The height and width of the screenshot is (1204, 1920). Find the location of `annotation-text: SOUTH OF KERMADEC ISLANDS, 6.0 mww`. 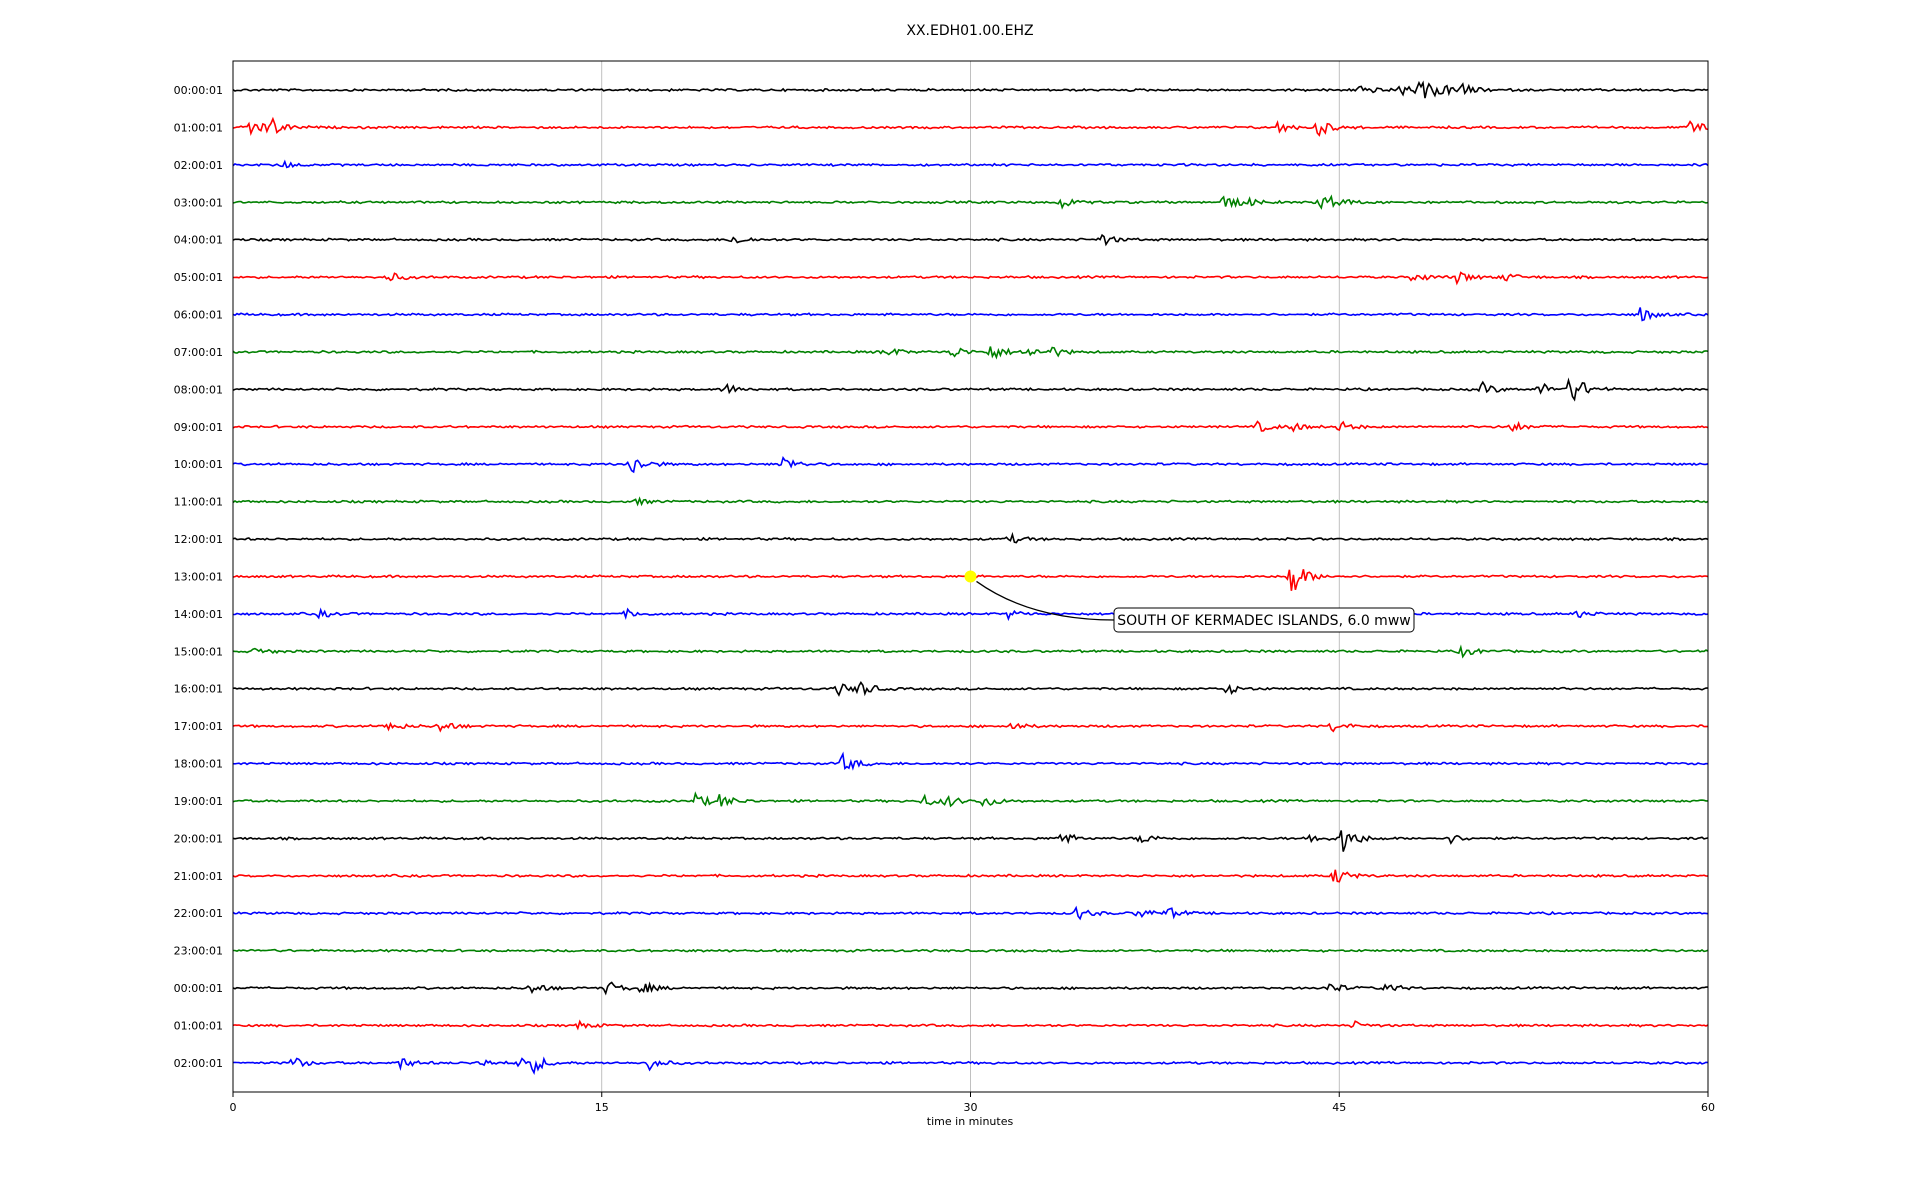

annotation-text: SOUTH OF KERMADEC ISLANDS, 6.0 mww is located at coordinates (1263, 621).